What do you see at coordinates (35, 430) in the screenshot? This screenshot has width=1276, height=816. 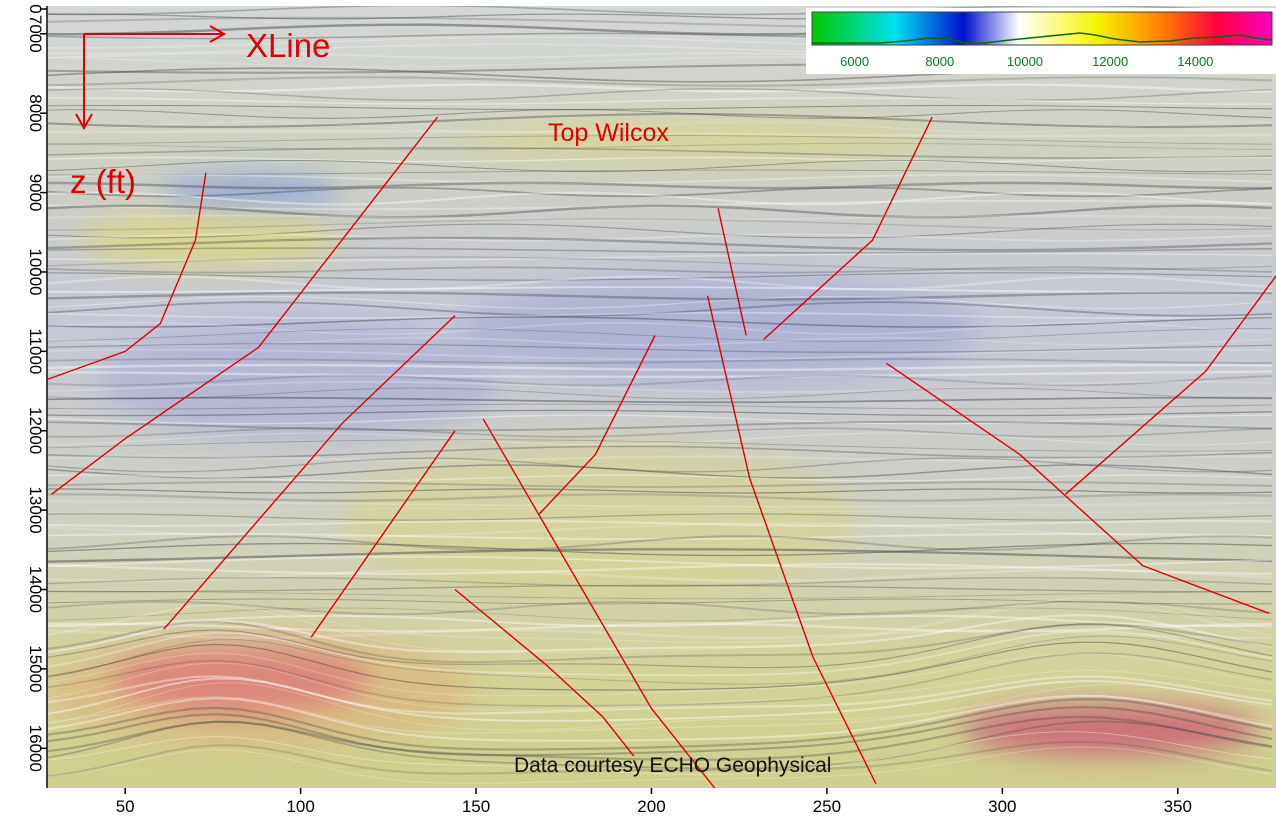 I see `y-tick-label: 12000` at bounding box center [35, 430].